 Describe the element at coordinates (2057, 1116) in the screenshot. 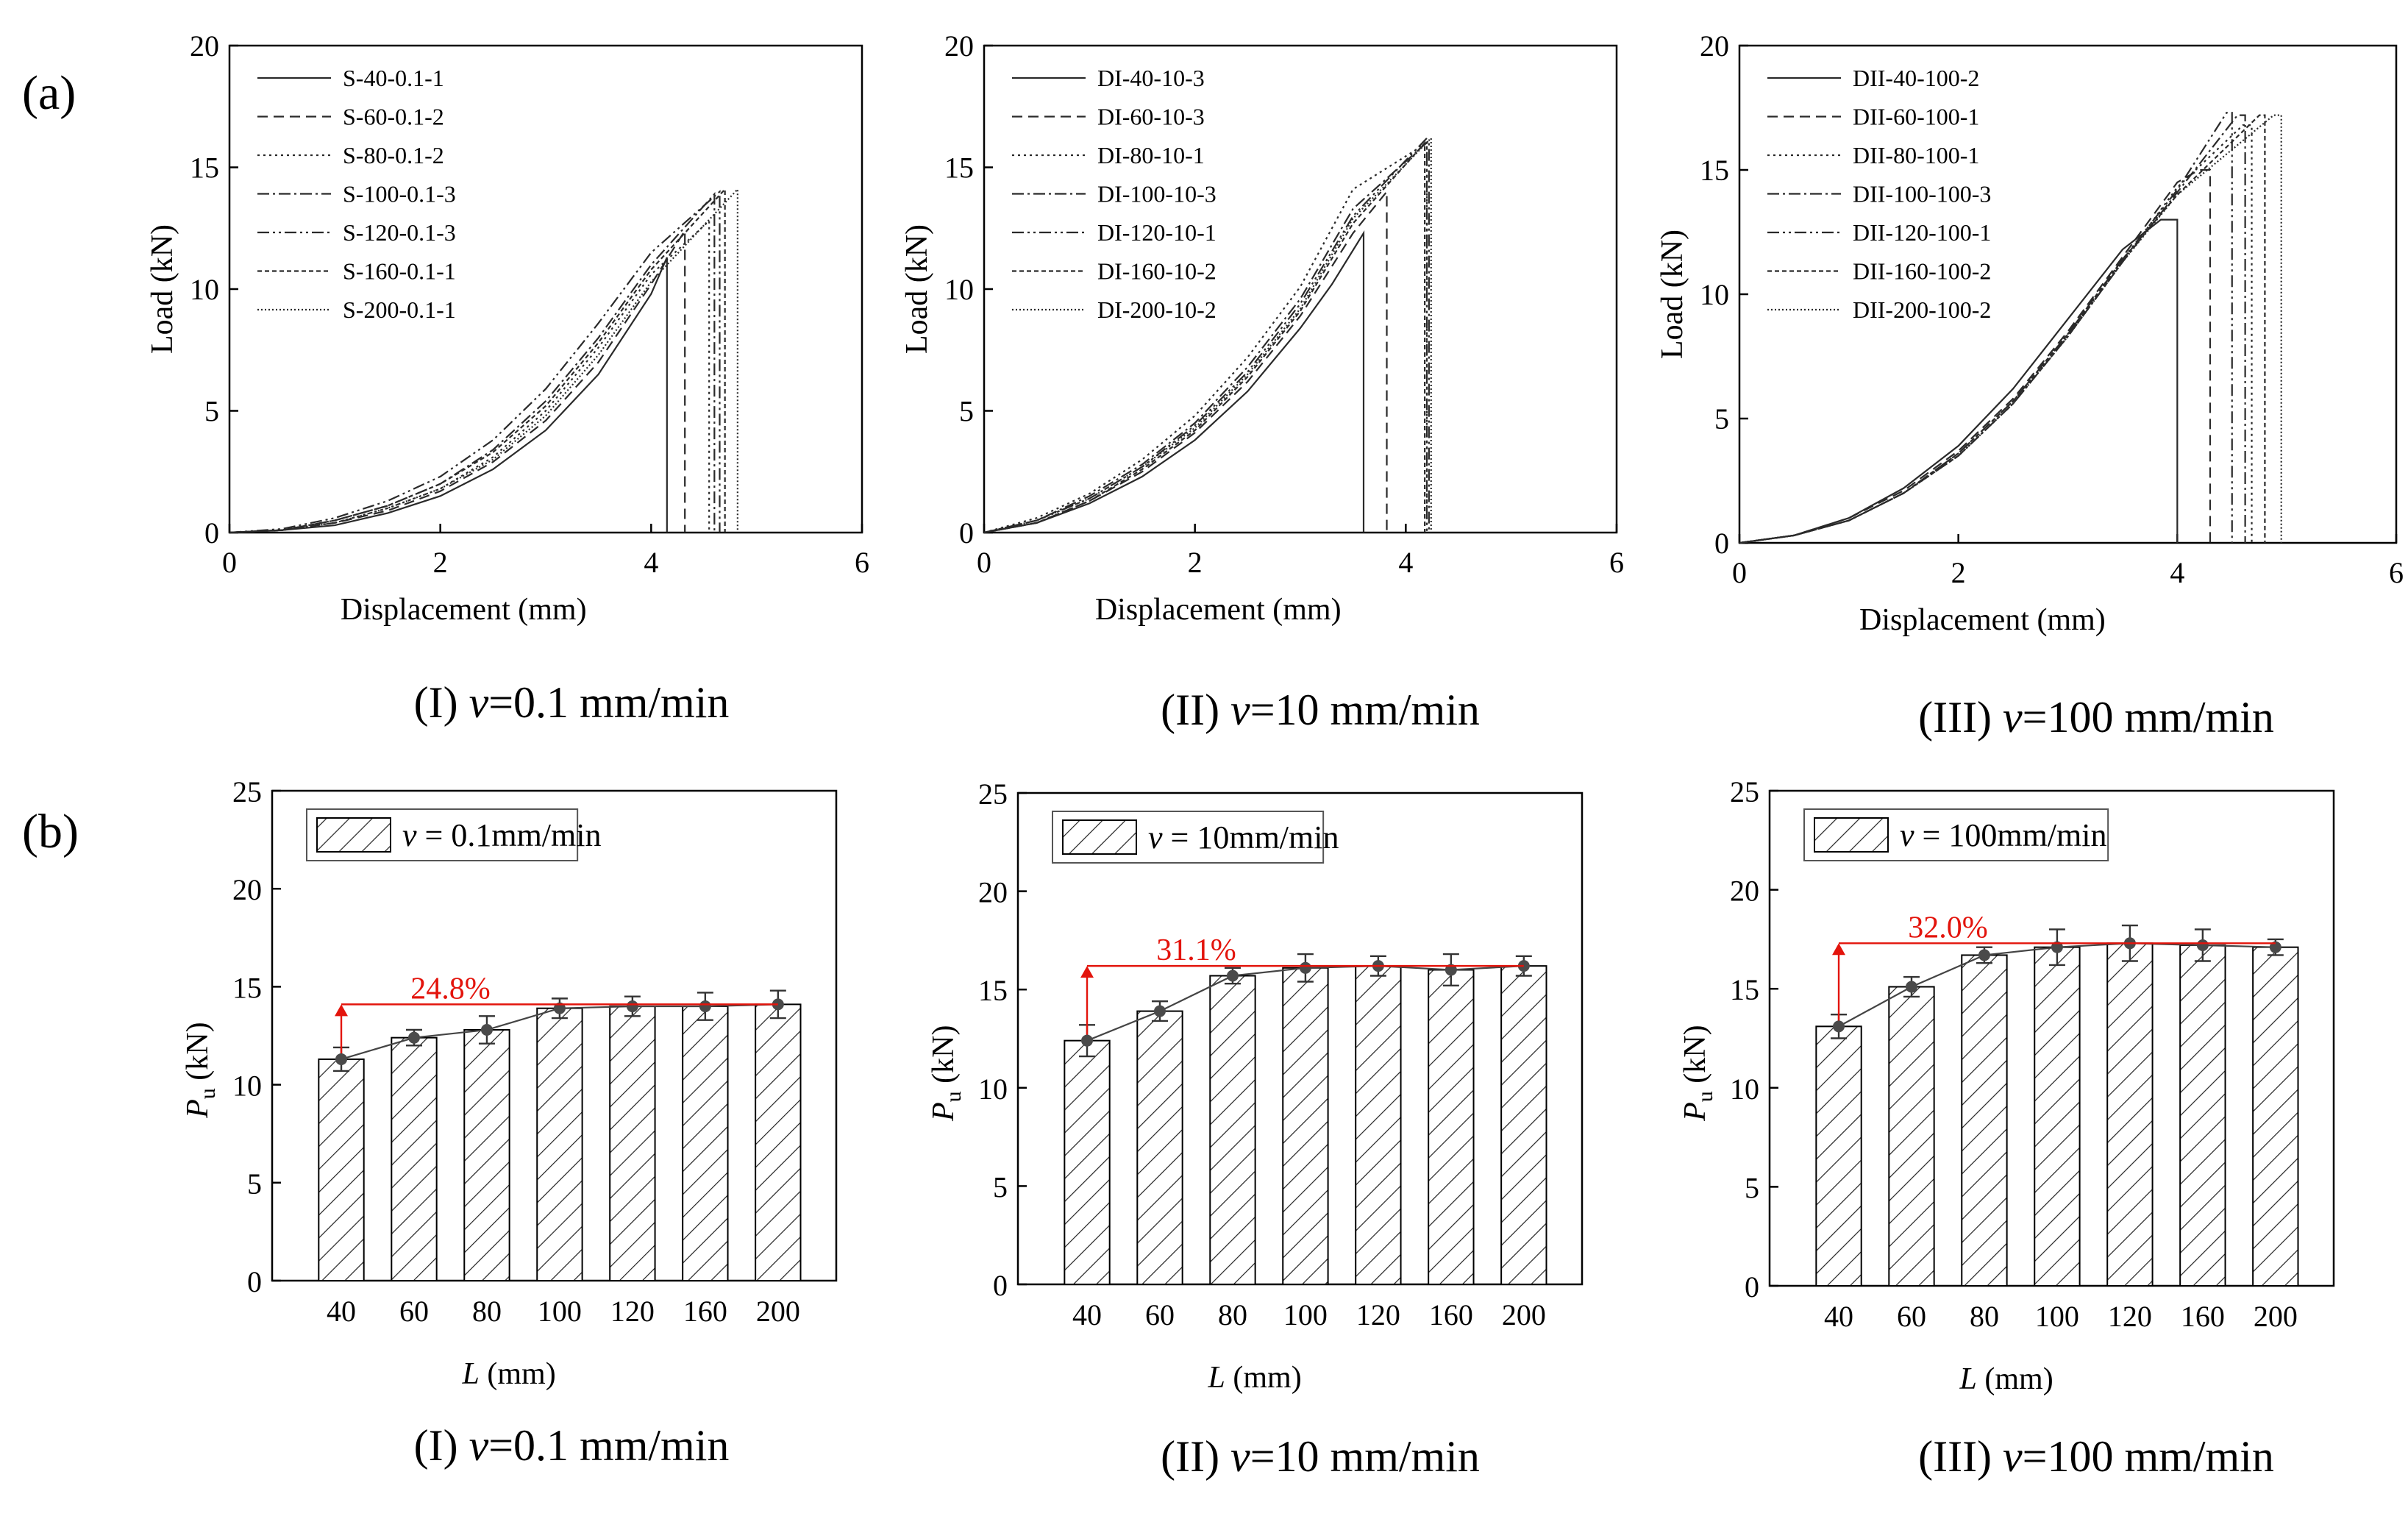

I see `bar-L100` at that location.